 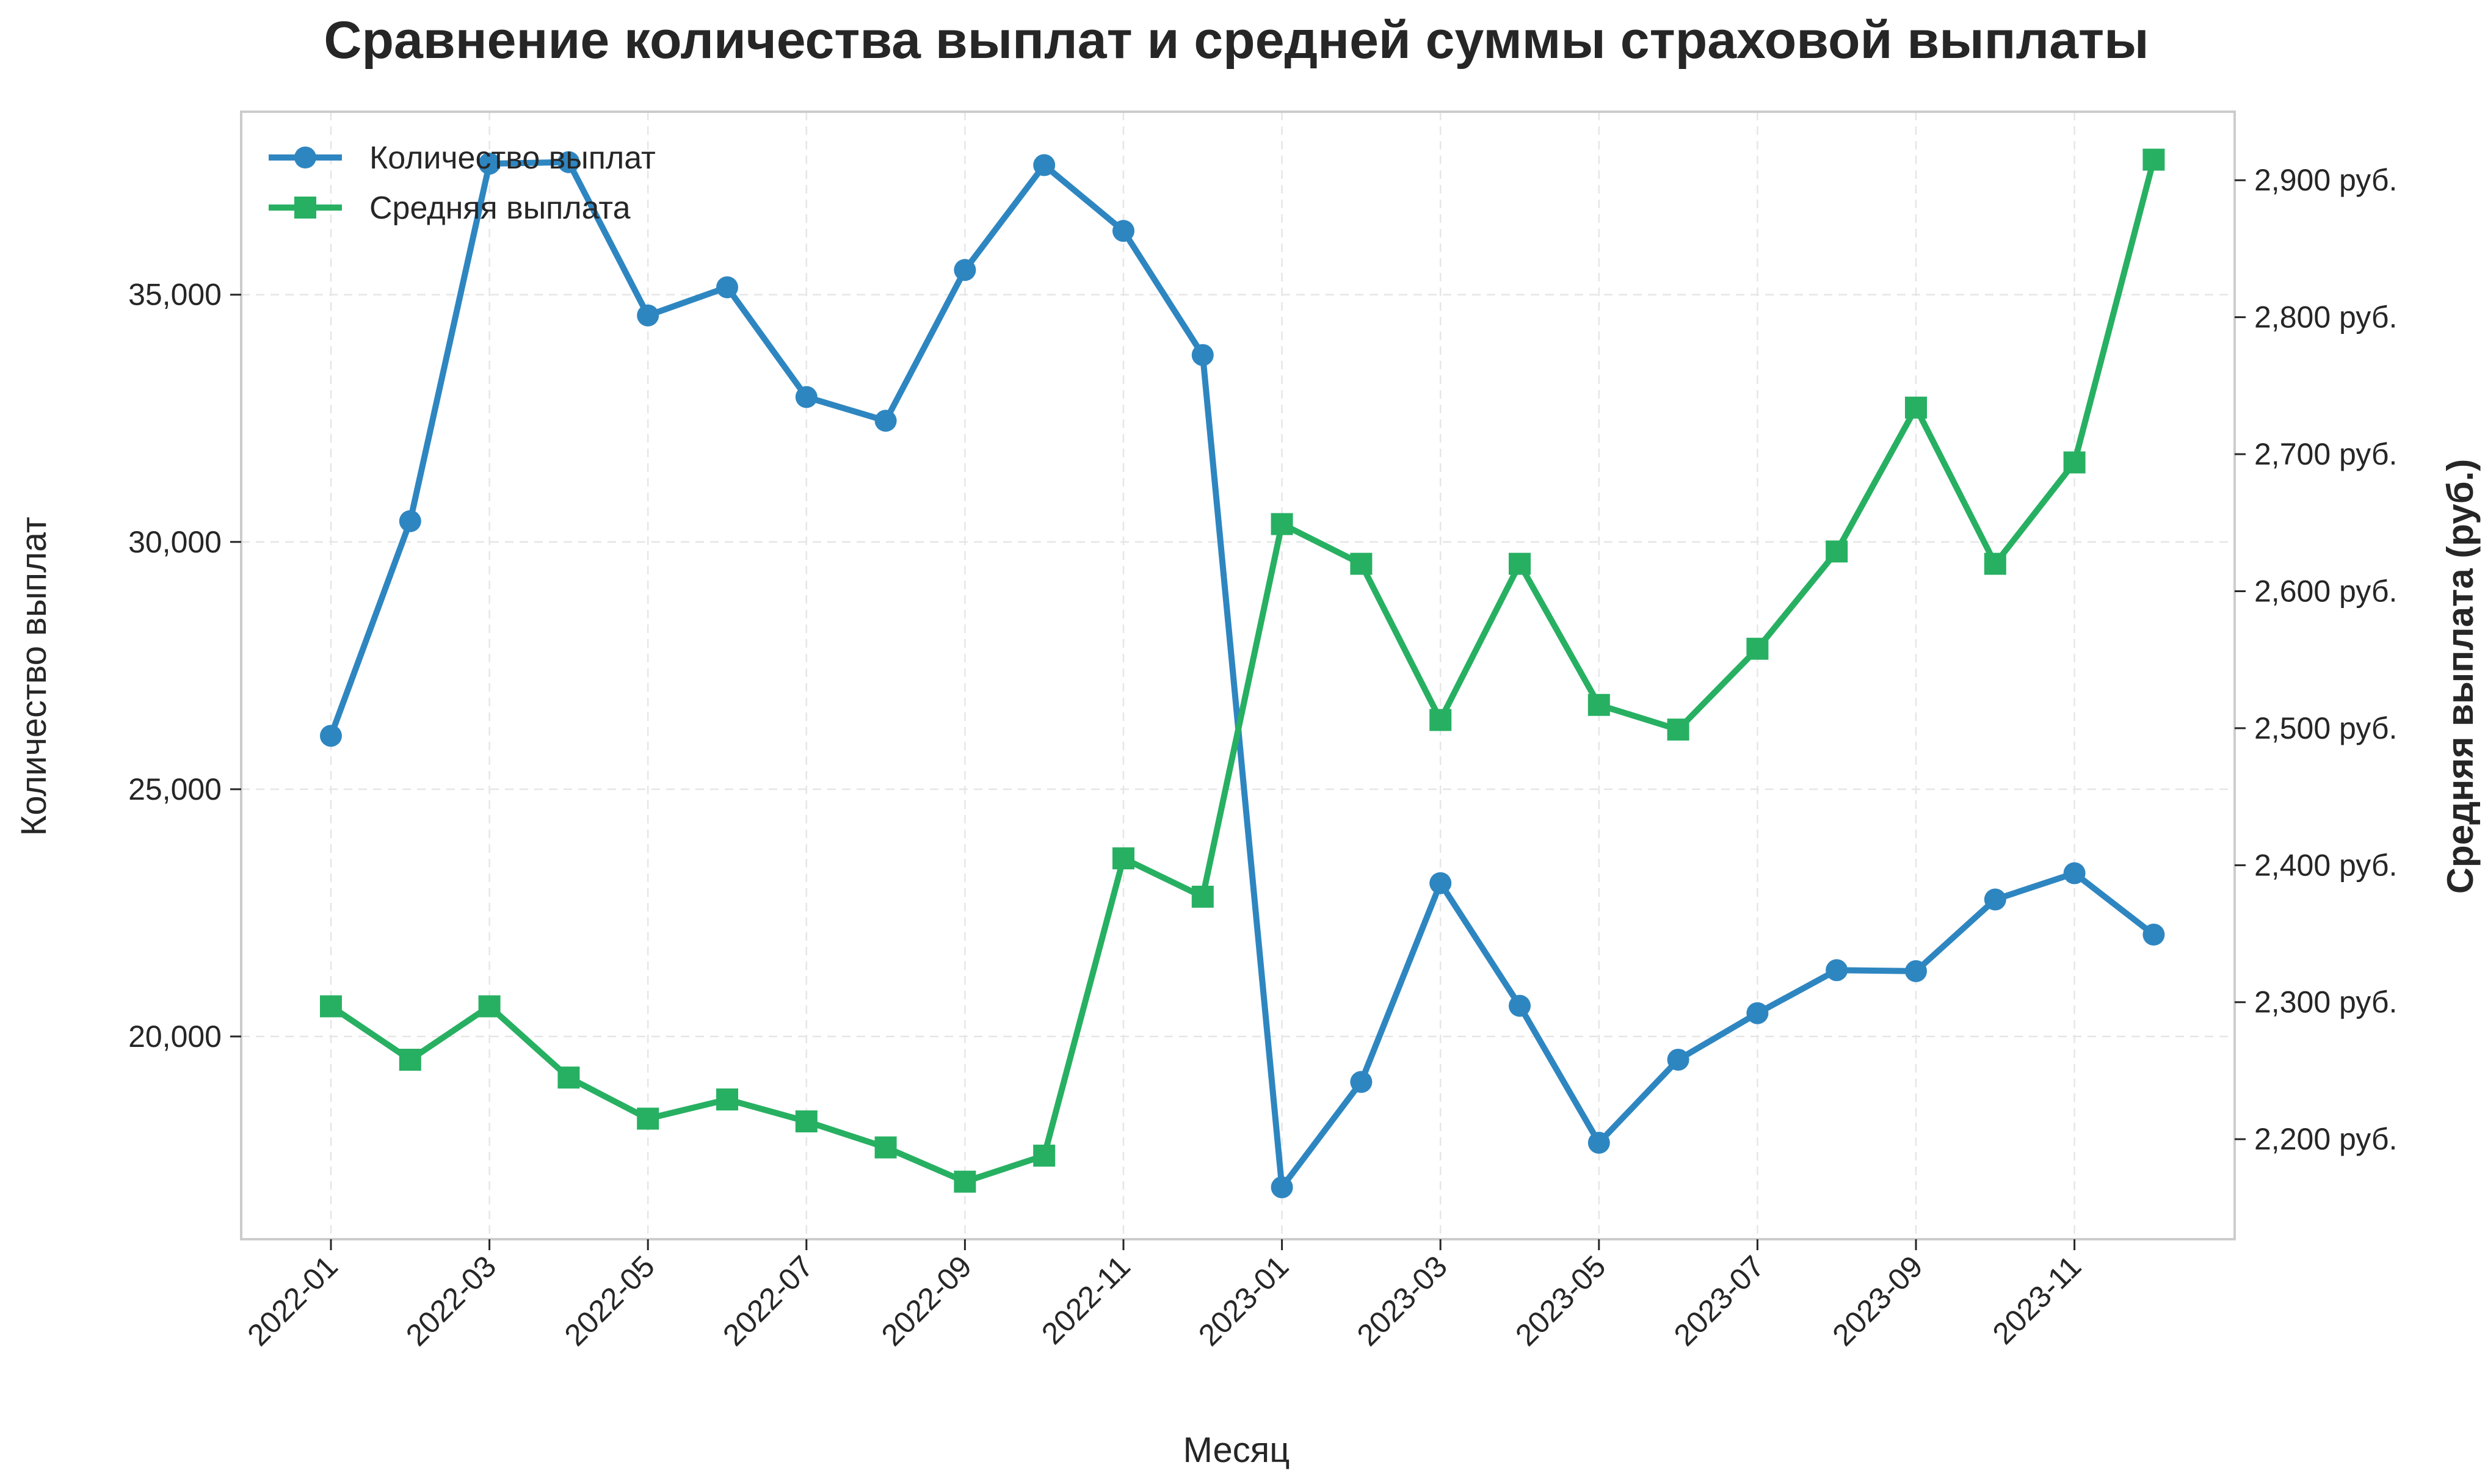 What do you see at coordinates (2325, 454) in the screenshot?
I see `right-tick-label: 2,700 руб.` at bounding box center [2325, 454].